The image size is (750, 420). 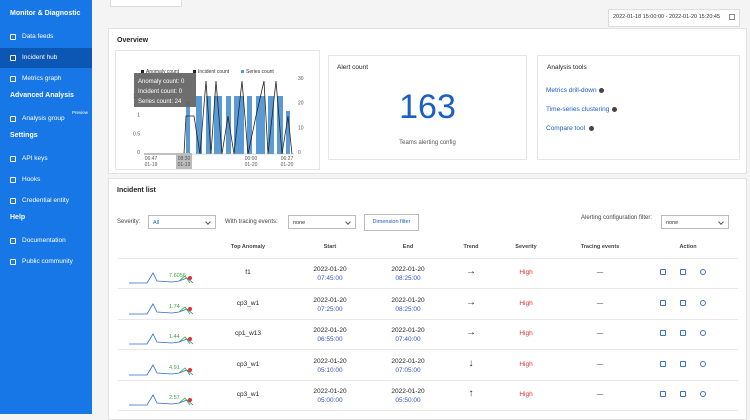 What do you see at coordinates (238, 125) in the screenshot?
I see `series-bars` at bounding box center [238, 125].